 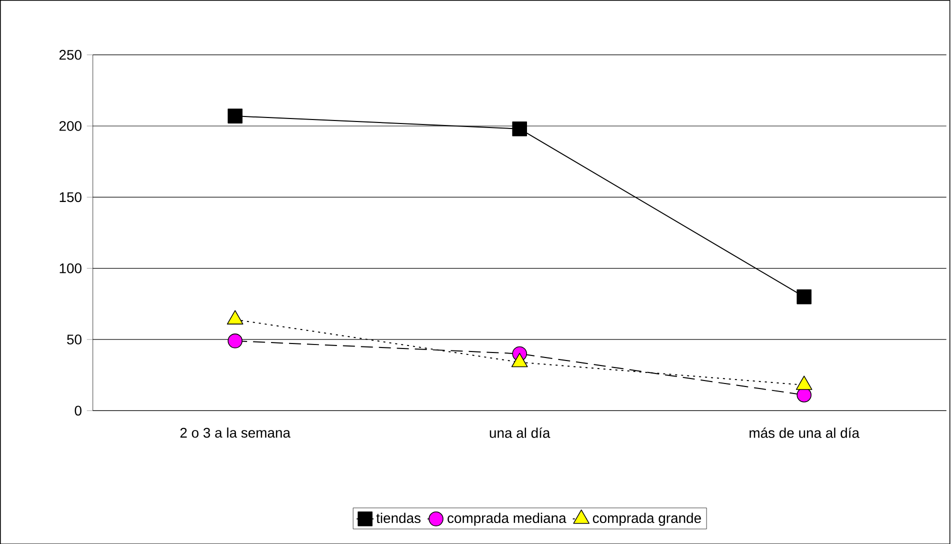 I want to click on y-tick-label: 50, so click(x=74, y=339).